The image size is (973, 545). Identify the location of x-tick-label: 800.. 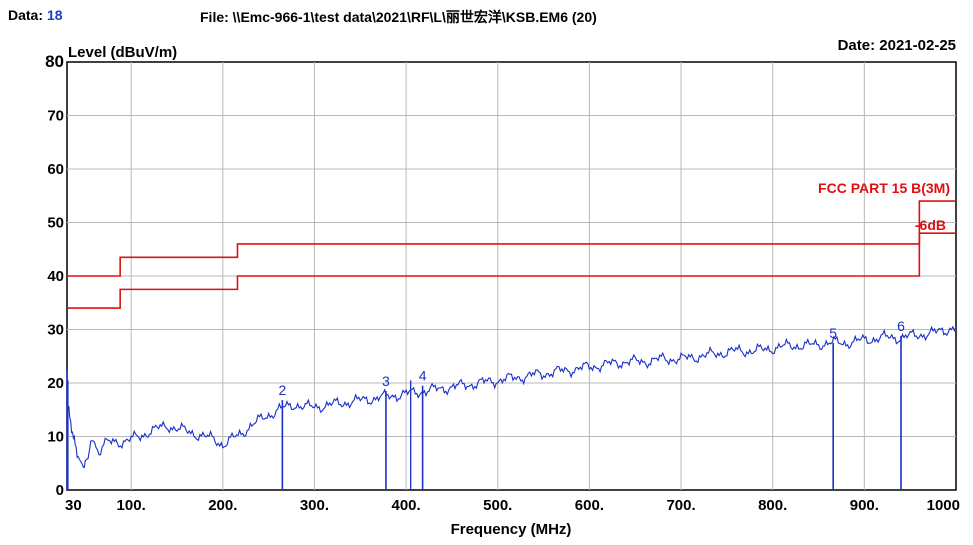
(772, 505).